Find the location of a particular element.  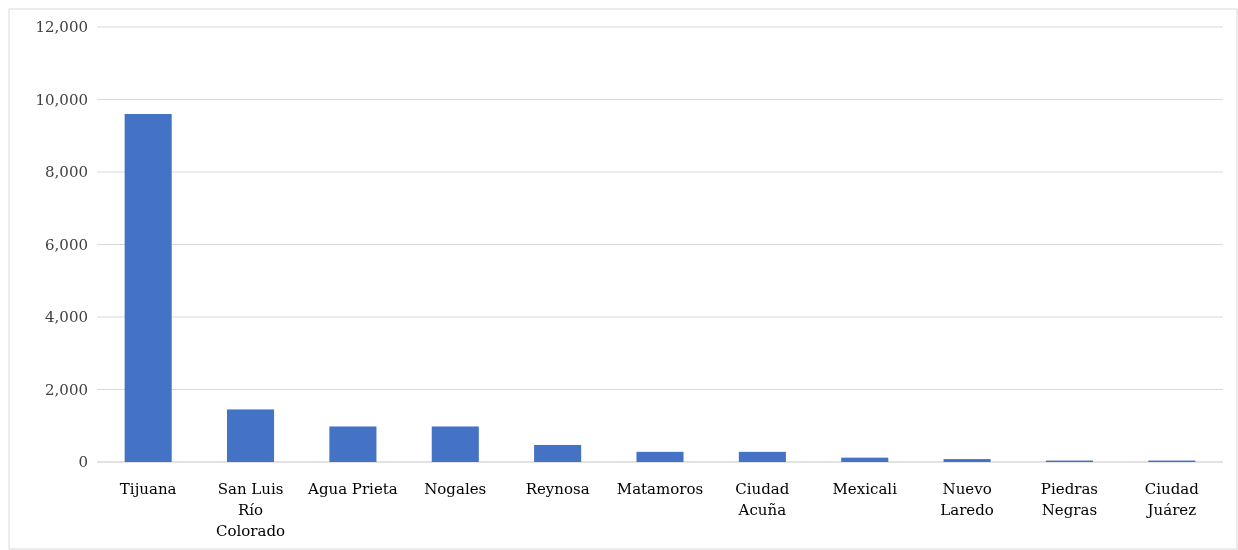

y-tick-label: 8,000 is located at coordinates (66, 172).